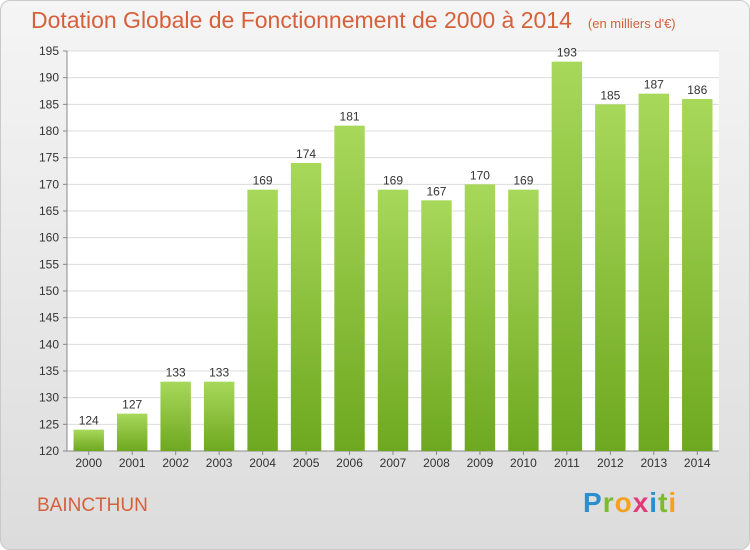 This screenshot has width=750, height=550. Describe the element at coordinates (593, 502) in the screenshot. I see `logo-letter: P` at that location.